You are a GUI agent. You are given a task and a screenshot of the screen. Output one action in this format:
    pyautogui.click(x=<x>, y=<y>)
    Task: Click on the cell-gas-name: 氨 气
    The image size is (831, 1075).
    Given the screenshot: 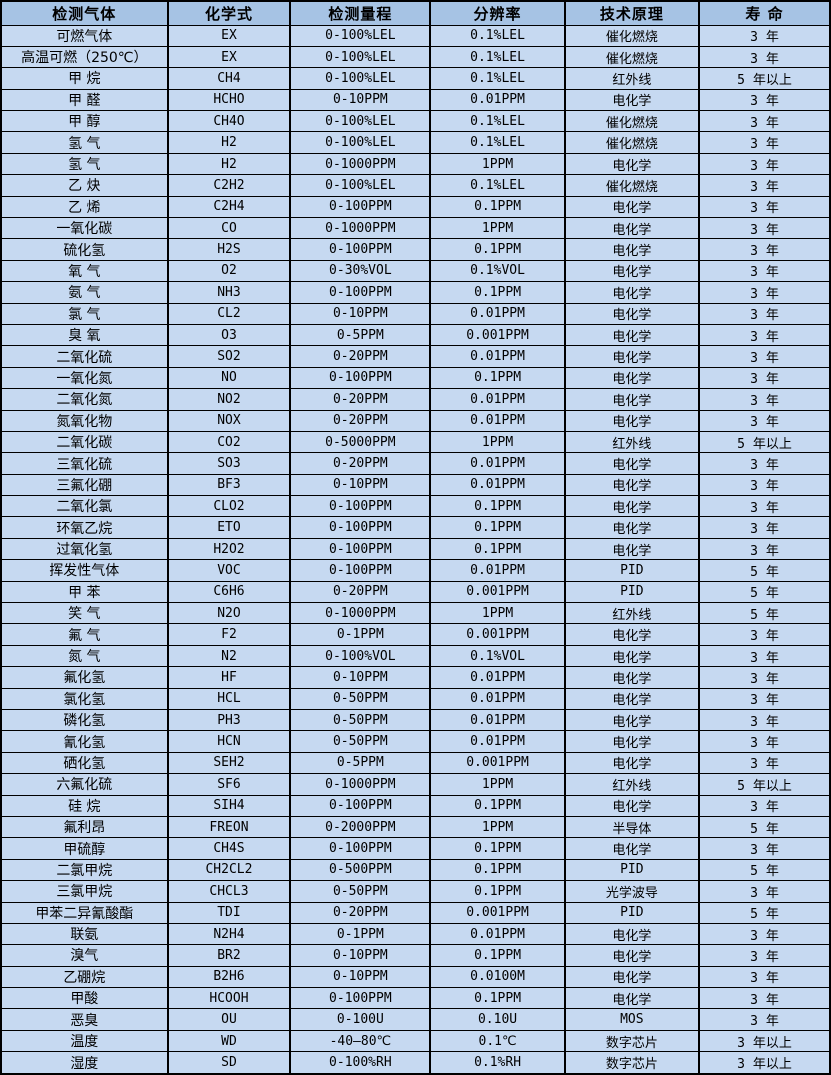 What is the action you would take?
    pyautogui.click(x=84, y=292)
    